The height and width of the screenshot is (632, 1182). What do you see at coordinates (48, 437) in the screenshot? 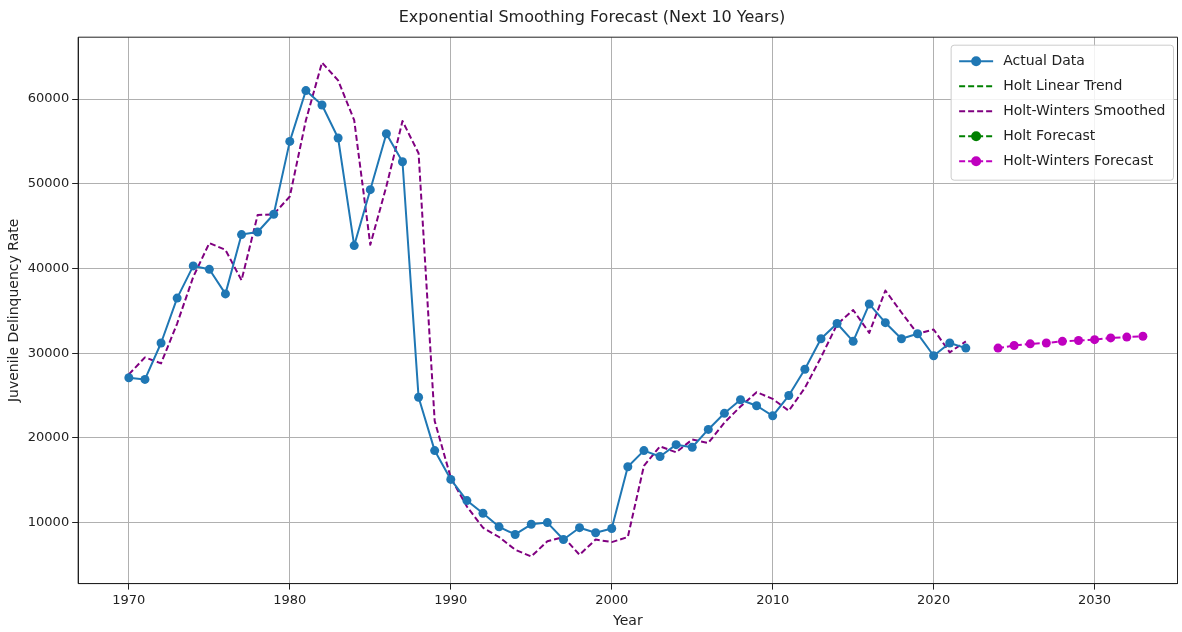
I see `y-tick-label: 20000` at bounding box center [48, 437].